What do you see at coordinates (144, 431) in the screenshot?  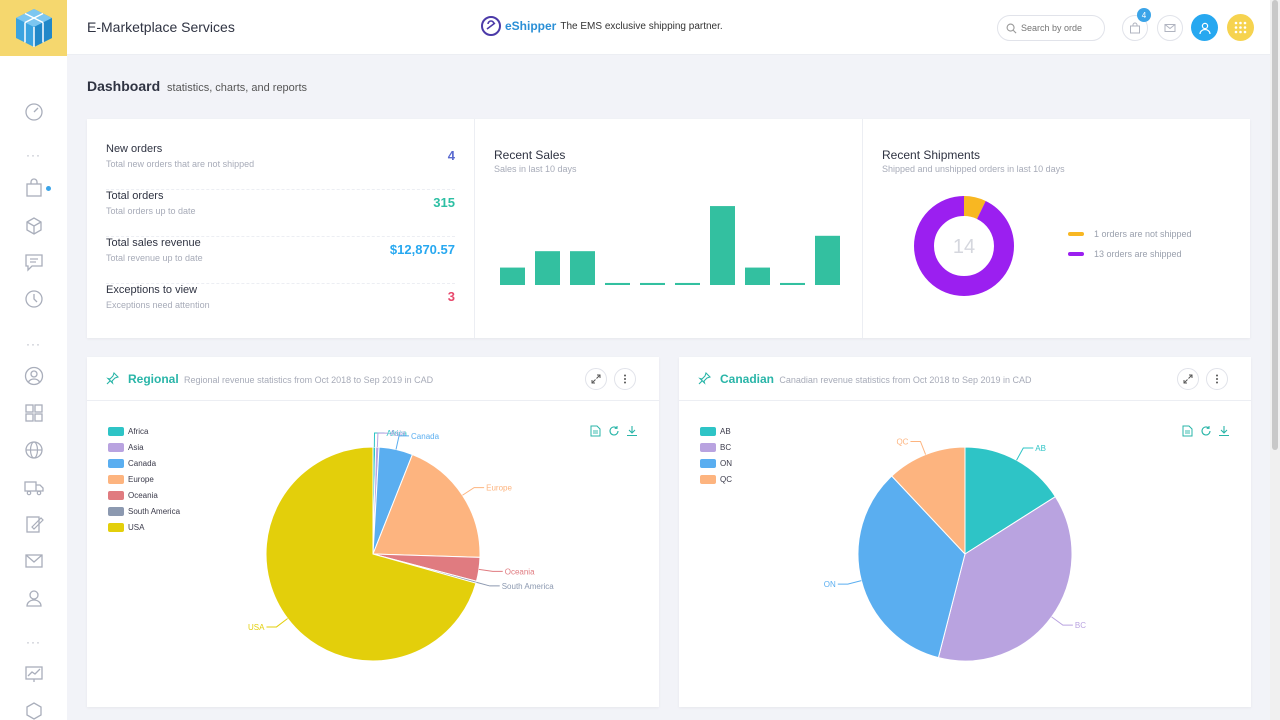 I see `legend-item-africa: Africa` at bounding box center [144, 431].